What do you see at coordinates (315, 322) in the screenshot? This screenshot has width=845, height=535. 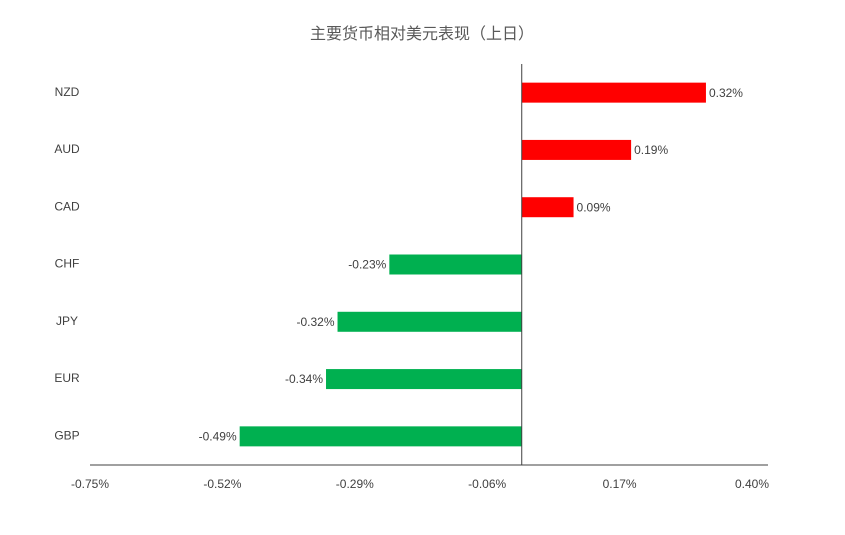 I see `data-label: -0.32%` at bounding box center [315, 322].